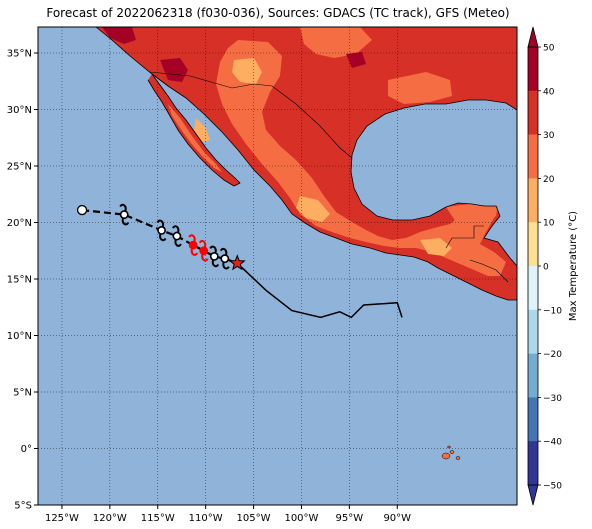 The width and height of the screenshot is (592, 529). What do you see at coordinates (549, 49) in the screenshot?
I see `colorbar-tick-label: 50` at bounding box center [549, 49].